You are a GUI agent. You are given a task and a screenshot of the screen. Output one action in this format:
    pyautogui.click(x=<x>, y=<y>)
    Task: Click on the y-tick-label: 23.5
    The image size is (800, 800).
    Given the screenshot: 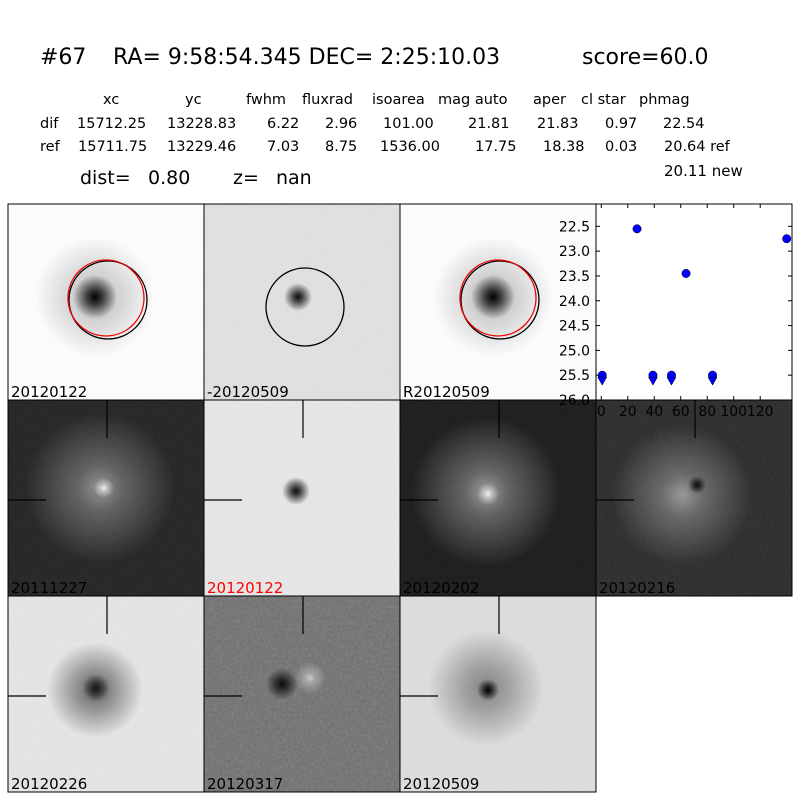 What is the action you would take?
    pyautogui.click(x=574, y=277)
    